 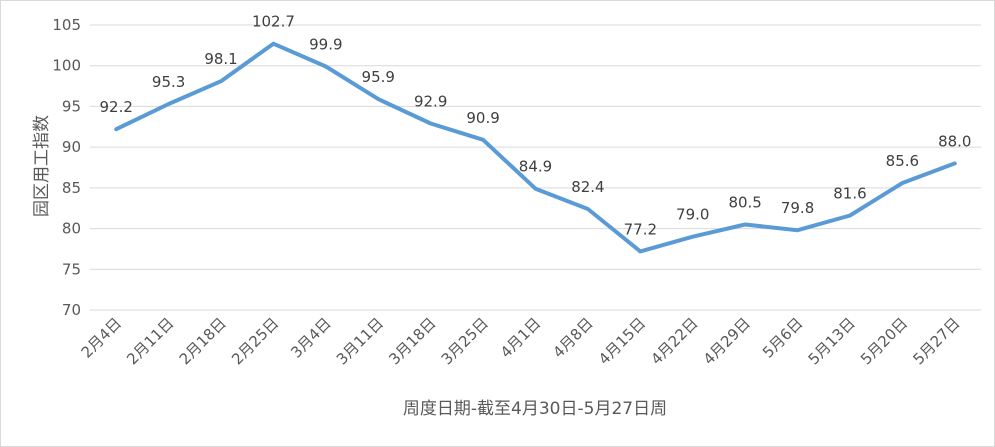 What do you see at coordinates (430, 102) in the screenshot?
I see `data-label: 92.9` at bounding box center [430, 102].